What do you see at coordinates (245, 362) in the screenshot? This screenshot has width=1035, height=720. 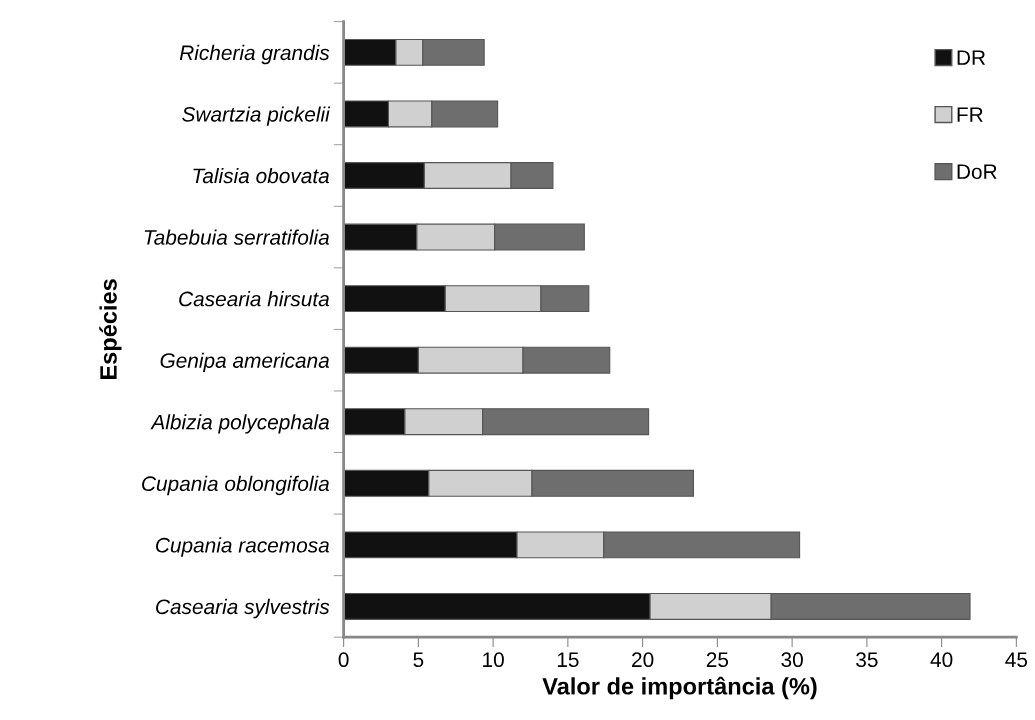 I see `y-tick-label: Genipa americana` at bounding box center [245, 362].